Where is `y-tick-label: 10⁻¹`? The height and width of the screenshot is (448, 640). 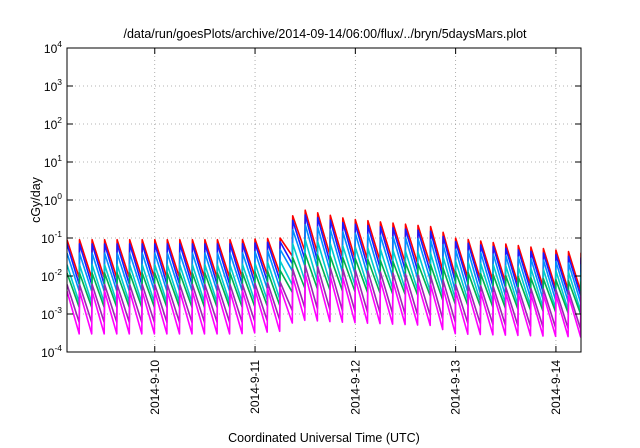 y-tick-label: 10⁻¹ is located at coordinates (51, 237).